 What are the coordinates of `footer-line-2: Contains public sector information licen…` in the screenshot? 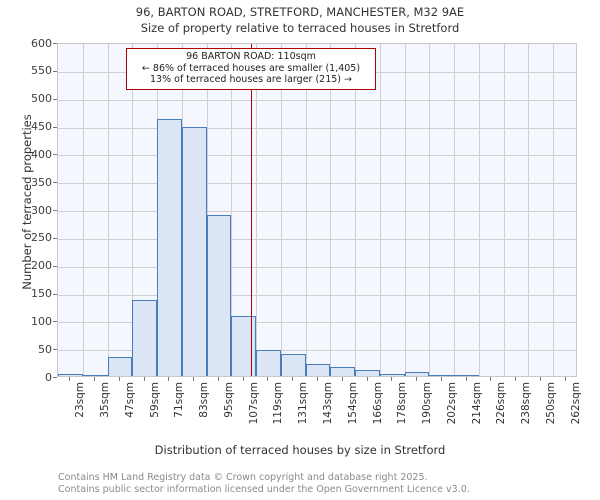 It's located at (264, 489).